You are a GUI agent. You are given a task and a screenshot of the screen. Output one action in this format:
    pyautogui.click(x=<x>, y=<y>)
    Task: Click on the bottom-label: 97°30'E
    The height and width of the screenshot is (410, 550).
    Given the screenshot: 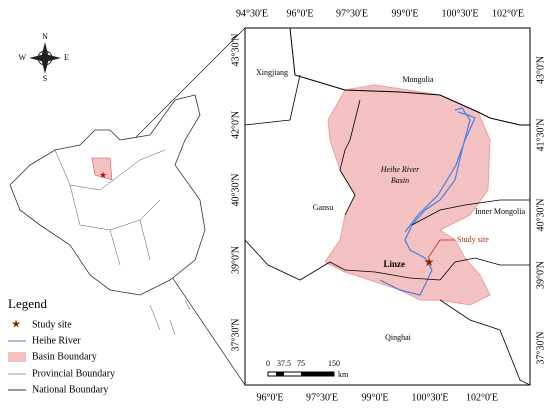 What is the action you would take?
    pyautogui.click(x=322, y=397)
    